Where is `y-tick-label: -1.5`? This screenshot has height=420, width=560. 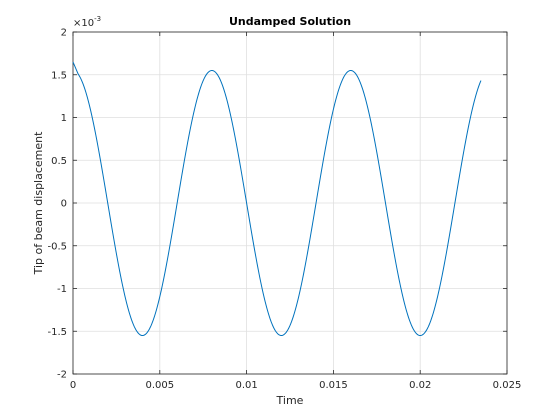
y-tick-label: -1.5 is located at coordinates (57, 332).